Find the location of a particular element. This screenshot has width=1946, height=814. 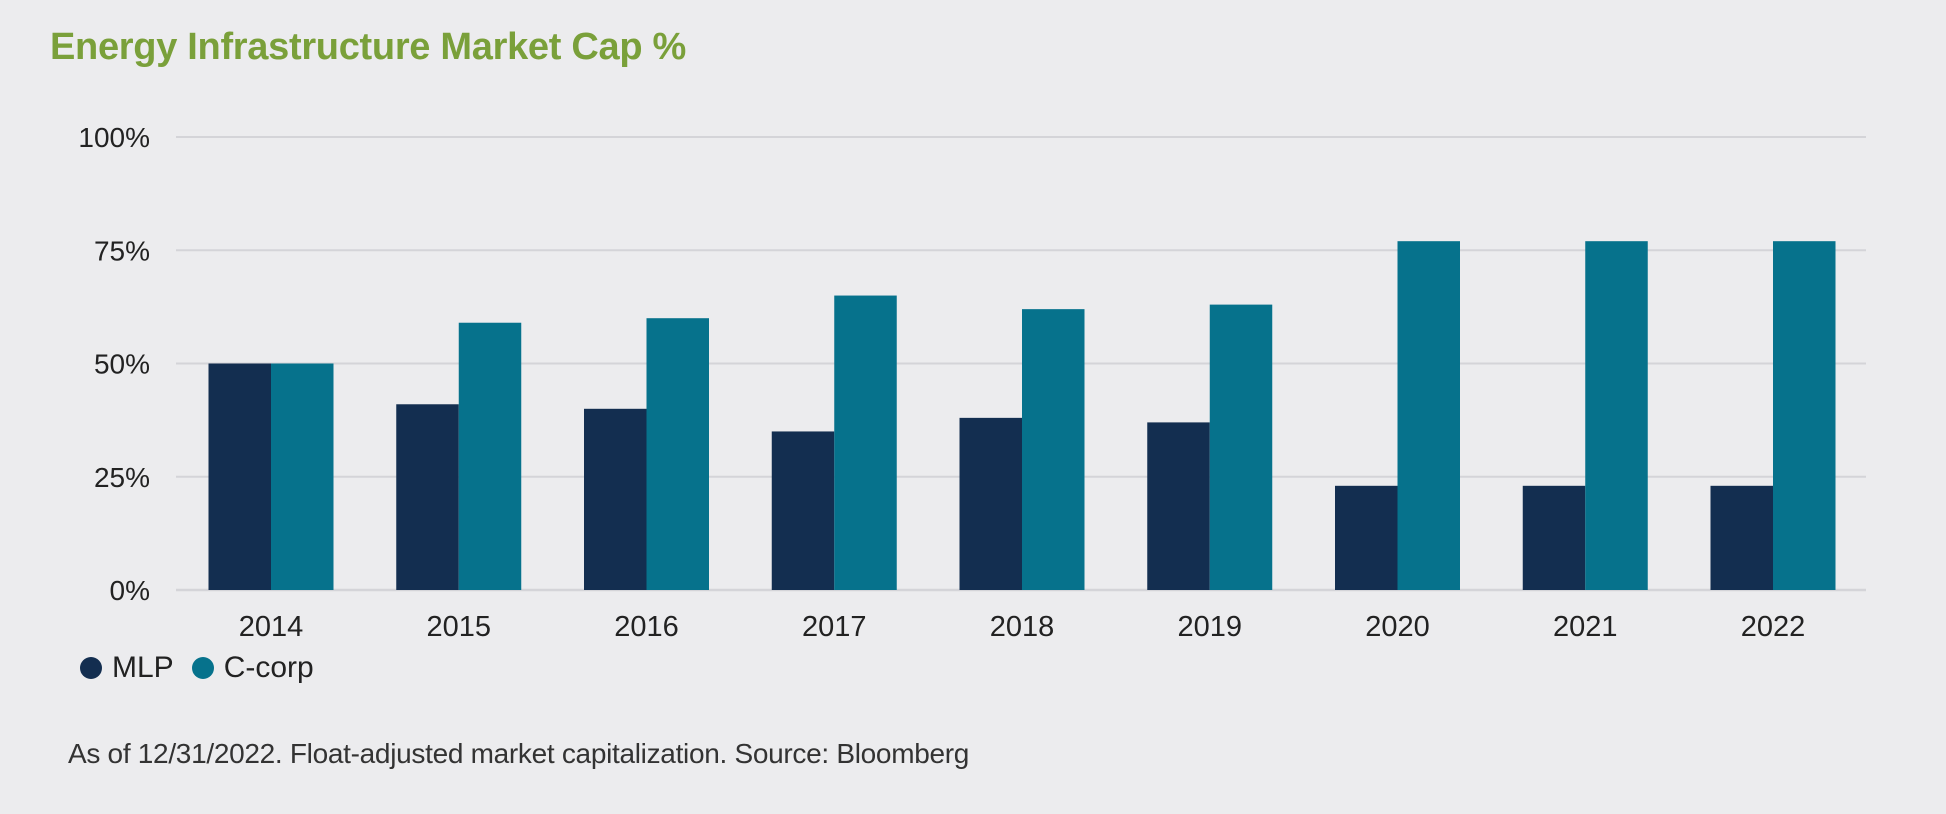

bar-mlp-2019 is located at coordinates (1178, 506).